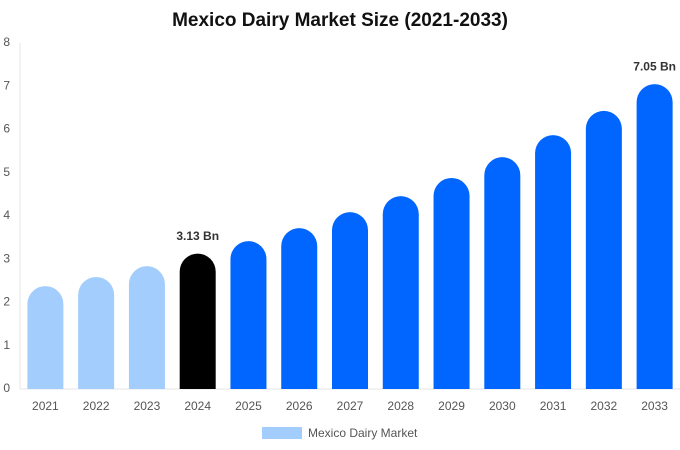 Image resolution: width=680 pixels, height=450 pixels. What do you see at coordinates (400, 406) in the screenshot?
I see `x-tick-label: 2028` at bounding box center [400, 406].